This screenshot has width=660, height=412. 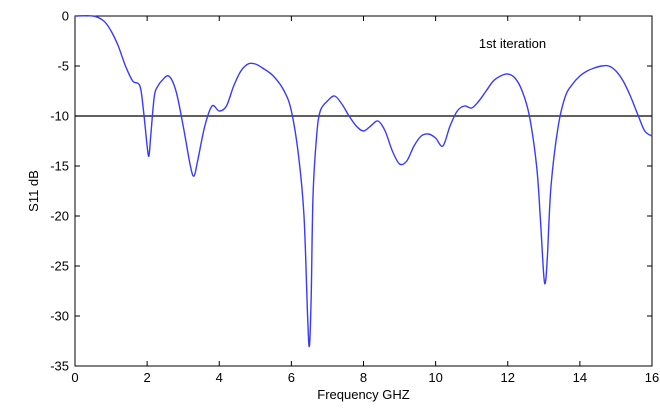 What do you see at coordinates (512, 43) in the screenshot?
I see `annotation-label: 1st iteration` at bounding box center [512, 43].